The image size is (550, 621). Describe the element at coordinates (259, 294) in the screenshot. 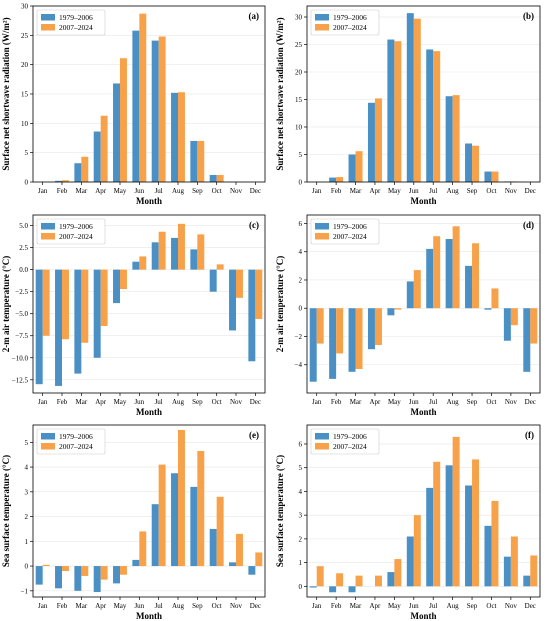

I see `bar-series-b-dec` at that location.